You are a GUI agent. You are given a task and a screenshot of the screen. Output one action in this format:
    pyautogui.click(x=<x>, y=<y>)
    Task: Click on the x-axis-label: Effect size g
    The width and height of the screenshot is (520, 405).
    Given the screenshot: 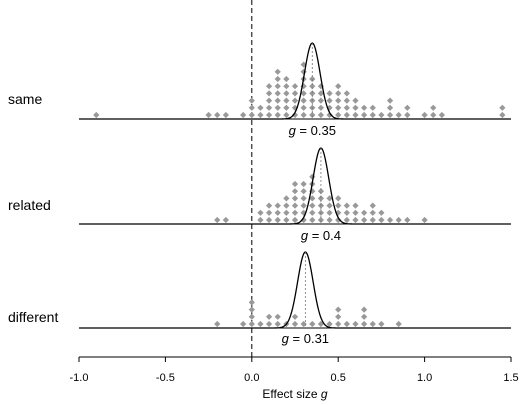 What is the action you would take?
    pyautogui.click(x=294, y=394)
    